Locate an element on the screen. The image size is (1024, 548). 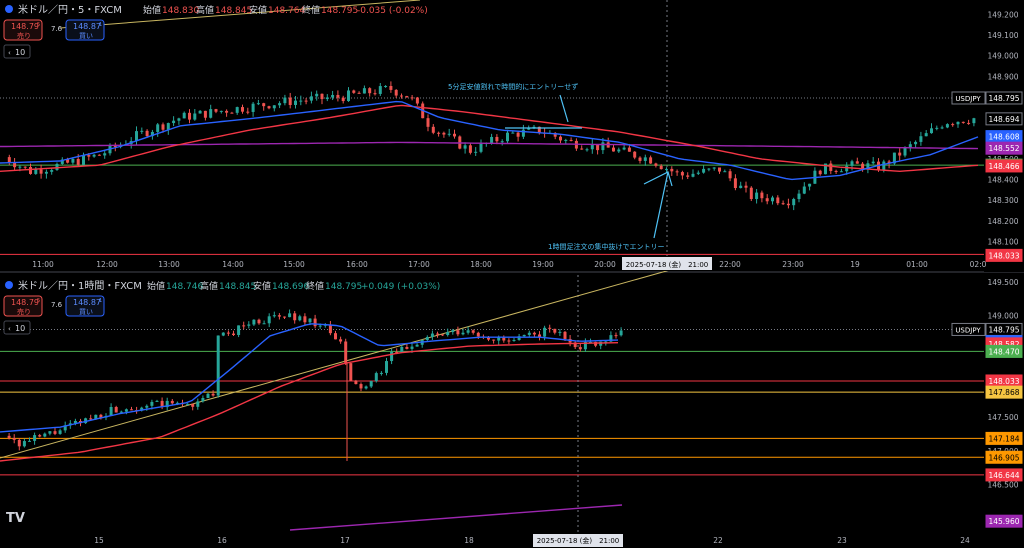
price-tag-text: 148.033 is located at coordinates (1003, 381).